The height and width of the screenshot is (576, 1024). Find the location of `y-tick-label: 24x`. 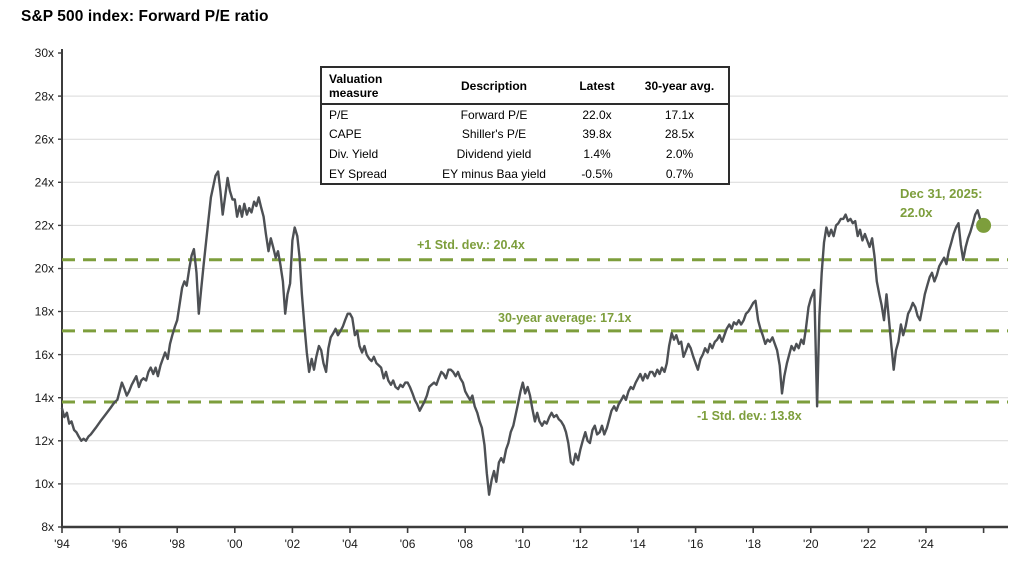

y-tick-label: 24x is located at coordinates (44, 183).